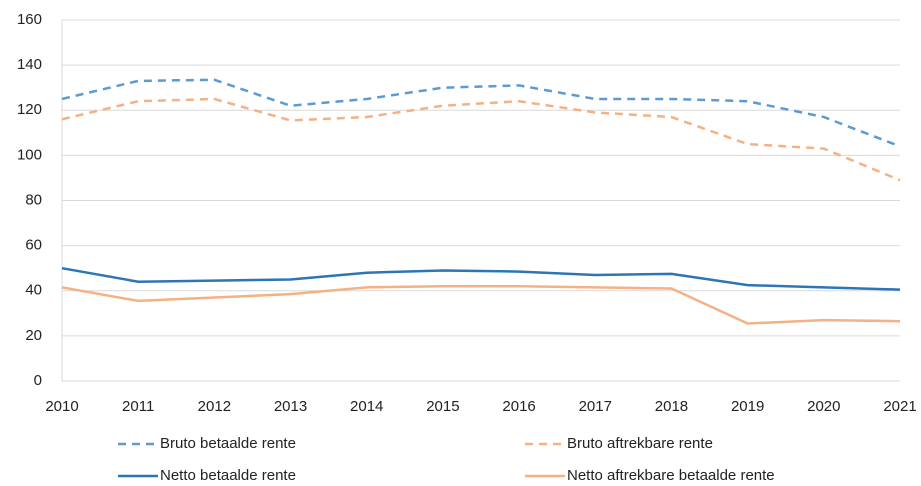 The width and height of the screenshot is (921, 486). I want to click on y-tick-label: 80, so click(33, 199).